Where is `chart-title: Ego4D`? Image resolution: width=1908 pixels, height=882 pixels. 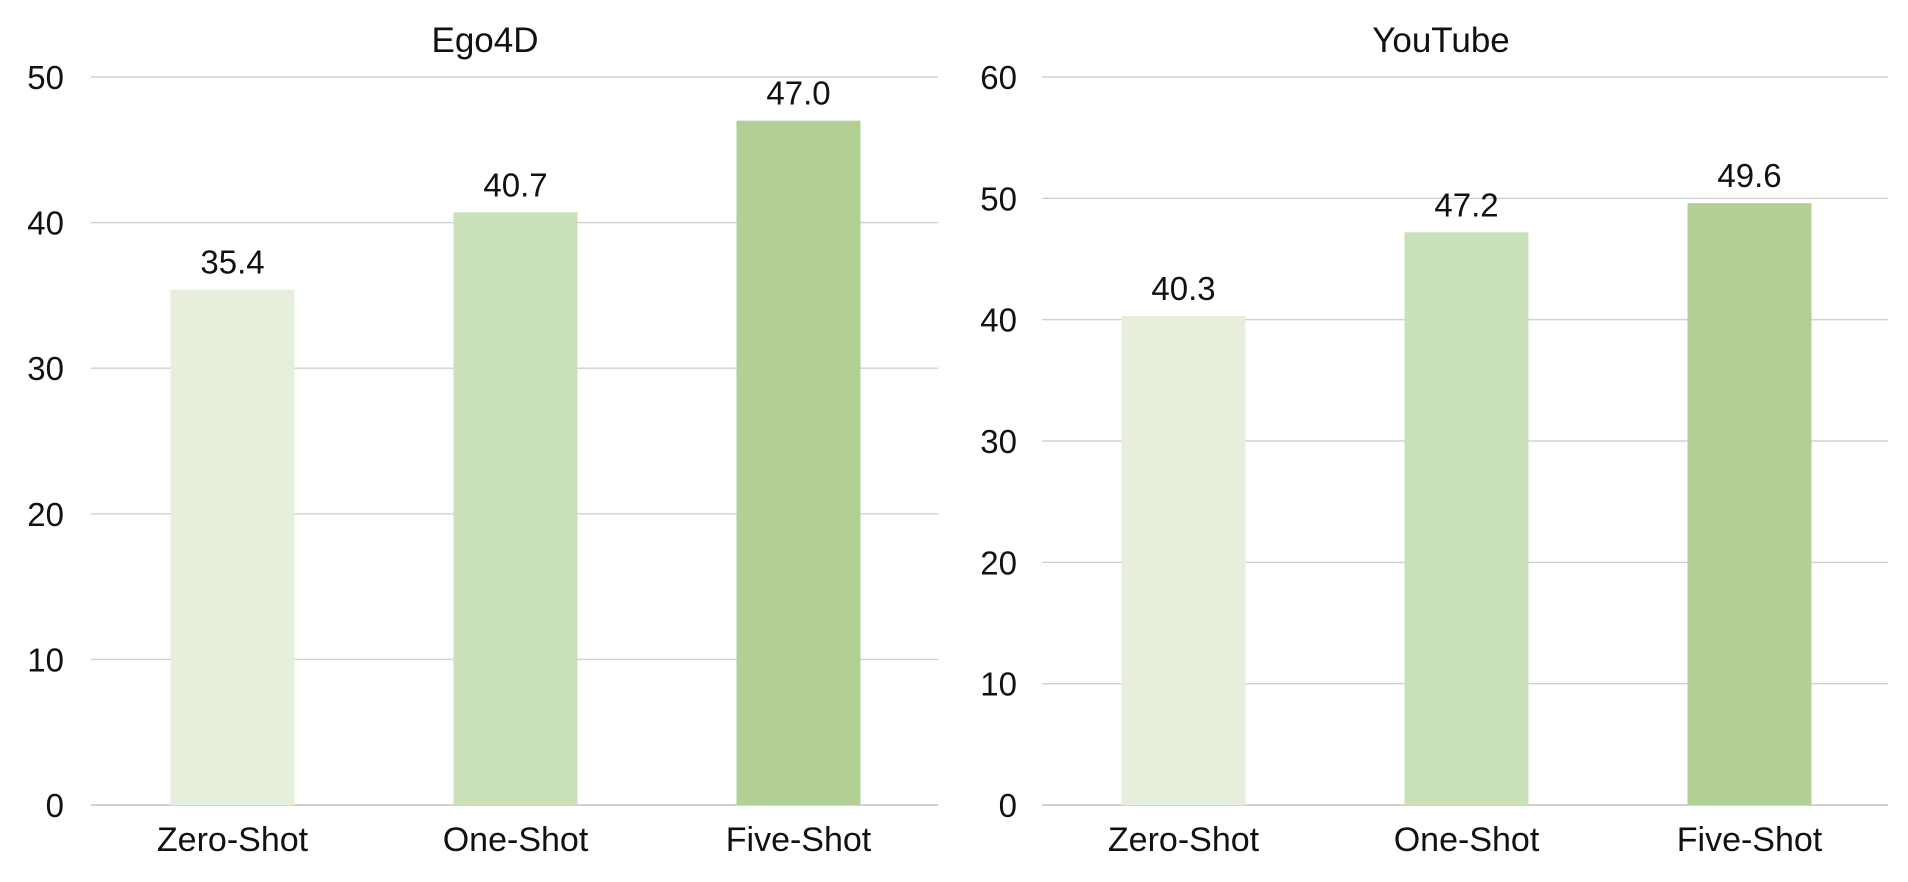 chart-title: Ego4D is located at coordinates (484, 40).